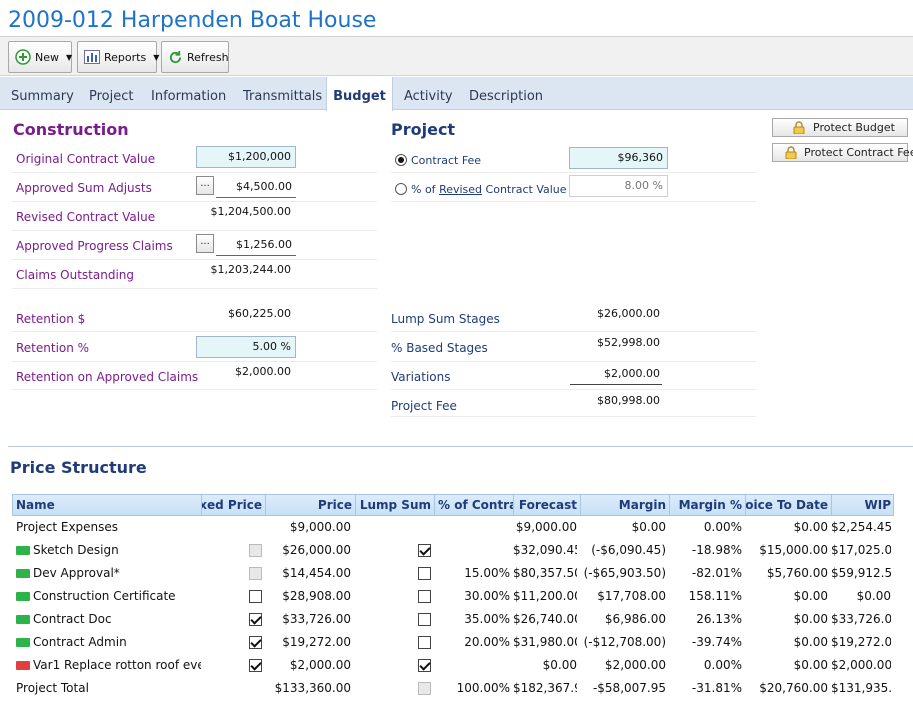 The image size is (913, 709). I want to click on col-price: Price, so click(311, 505).